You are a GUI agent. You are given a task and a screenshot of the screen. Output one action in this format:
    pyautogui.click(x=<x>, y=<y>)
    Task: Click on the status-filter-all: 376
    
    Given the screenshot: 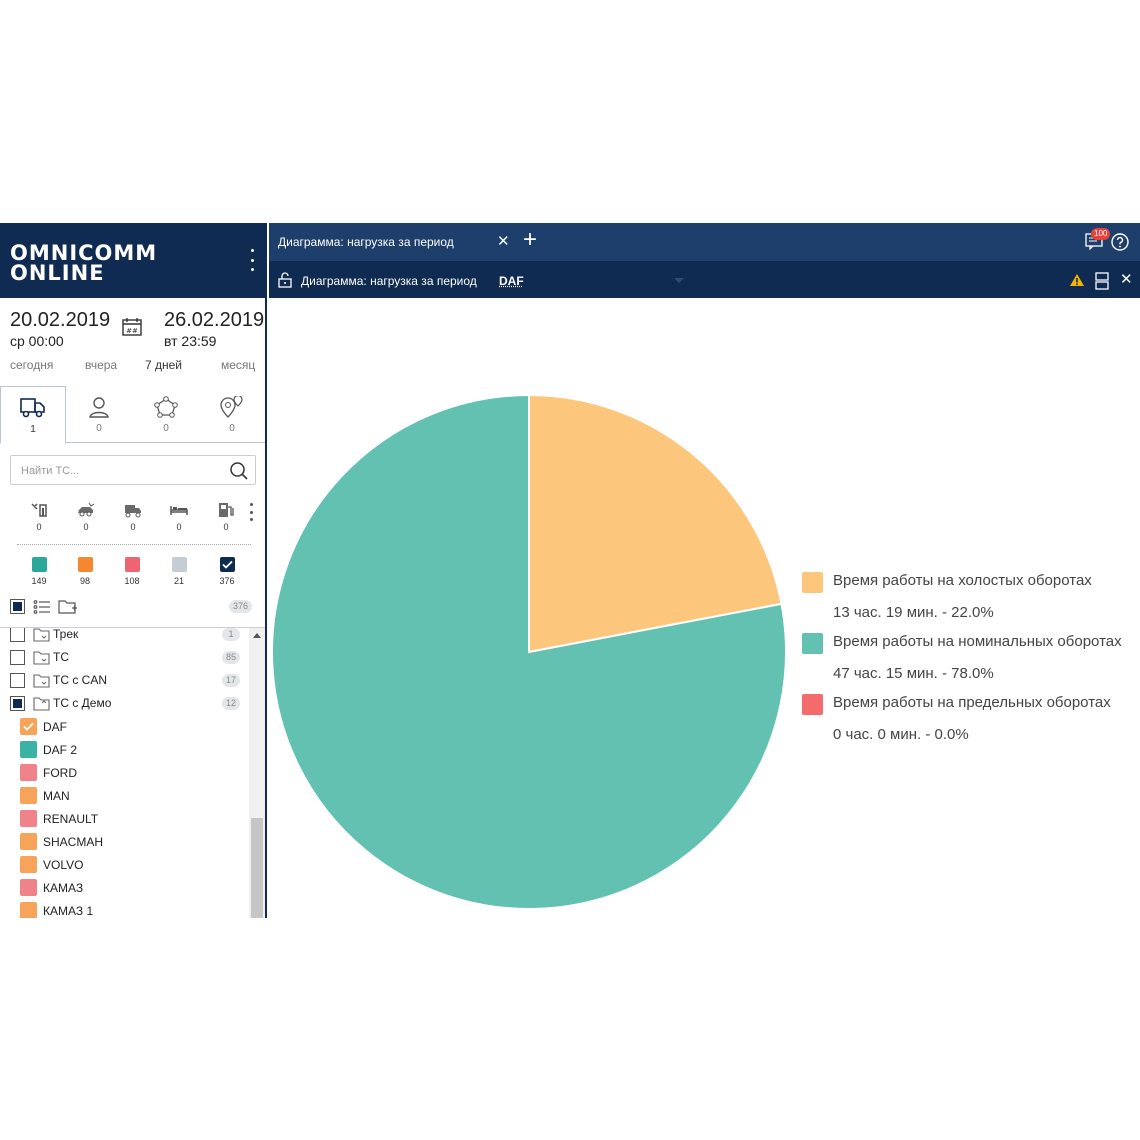 What is the action you would take?
    pyautogui.click(x=227, y=571)
    